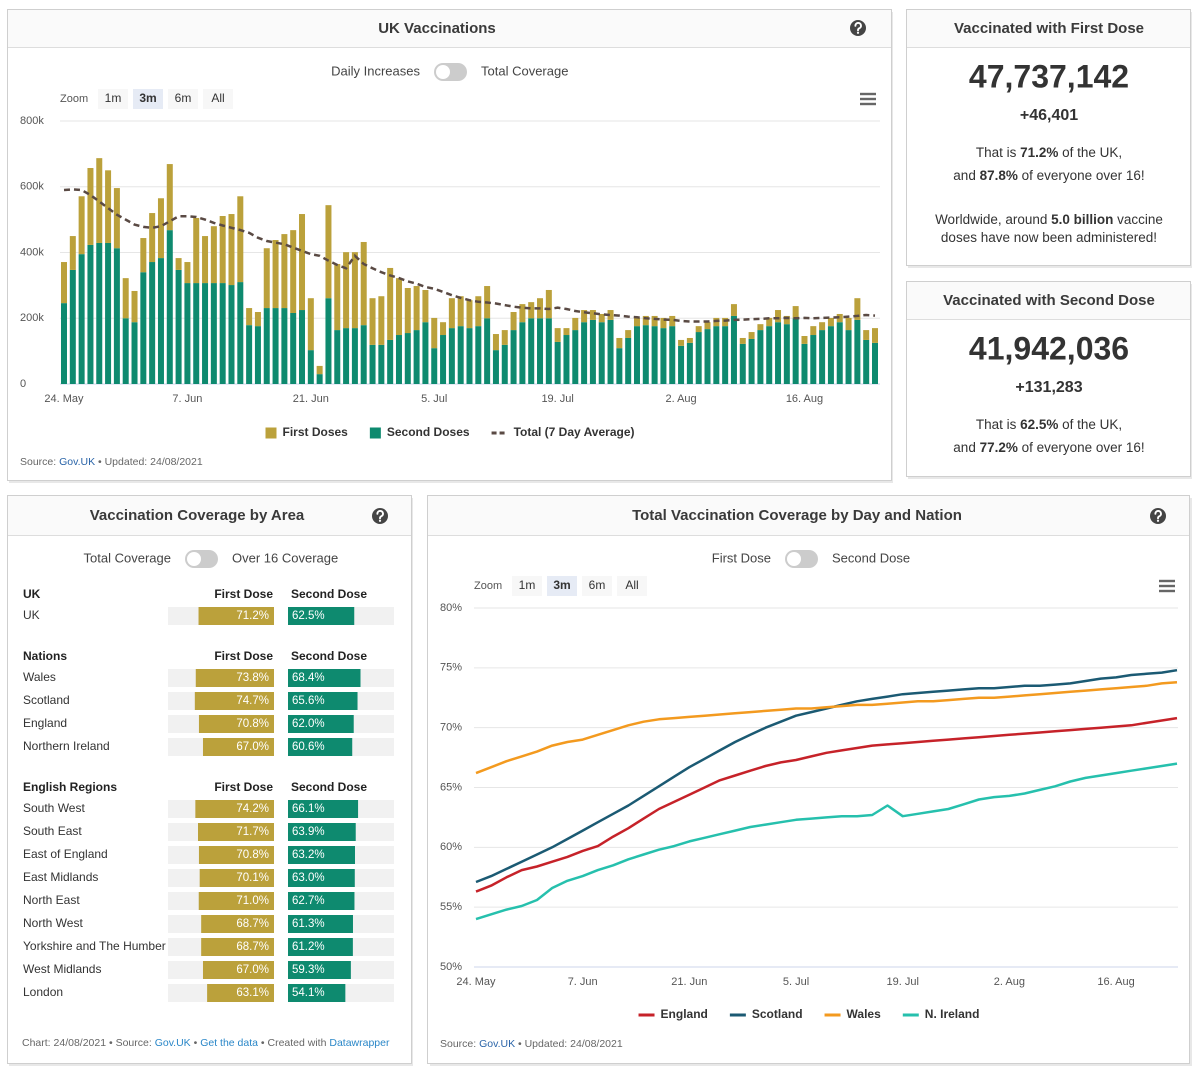  What do you see at coordinates (826, 841) in the screenshot?
I see `series-line` at bounding box center [826, 841].